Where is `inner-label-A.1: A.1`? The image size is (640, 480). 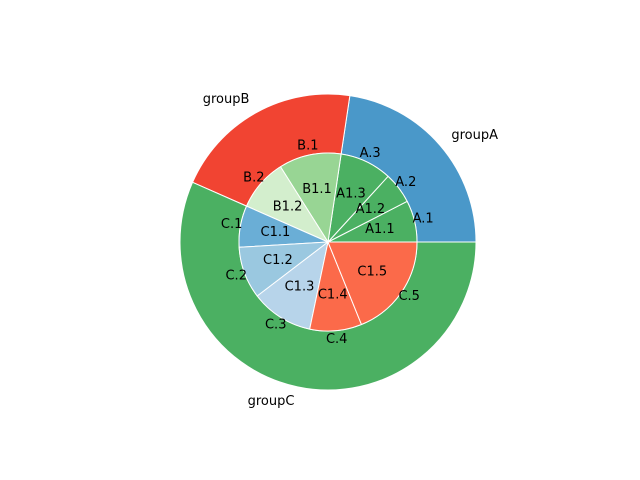
inner-label-A.1: A.1 is located at coordinates (423, 219).